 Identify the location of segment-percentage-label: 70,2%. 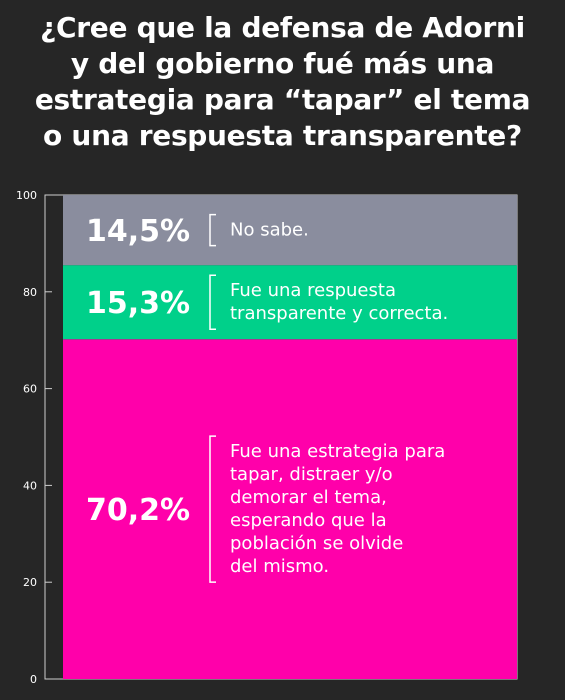
(138, 510).